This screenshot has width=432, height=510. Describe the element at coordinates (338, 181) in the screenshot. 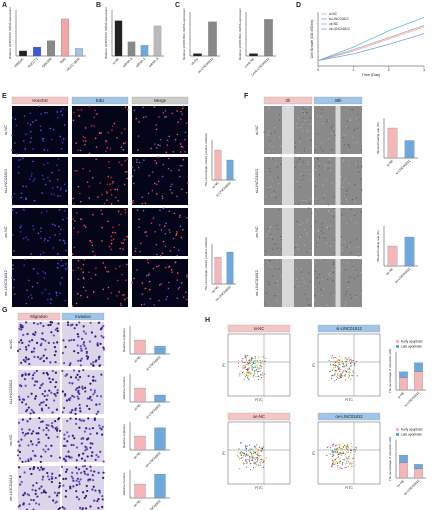

I see `wound-gap` at that location.